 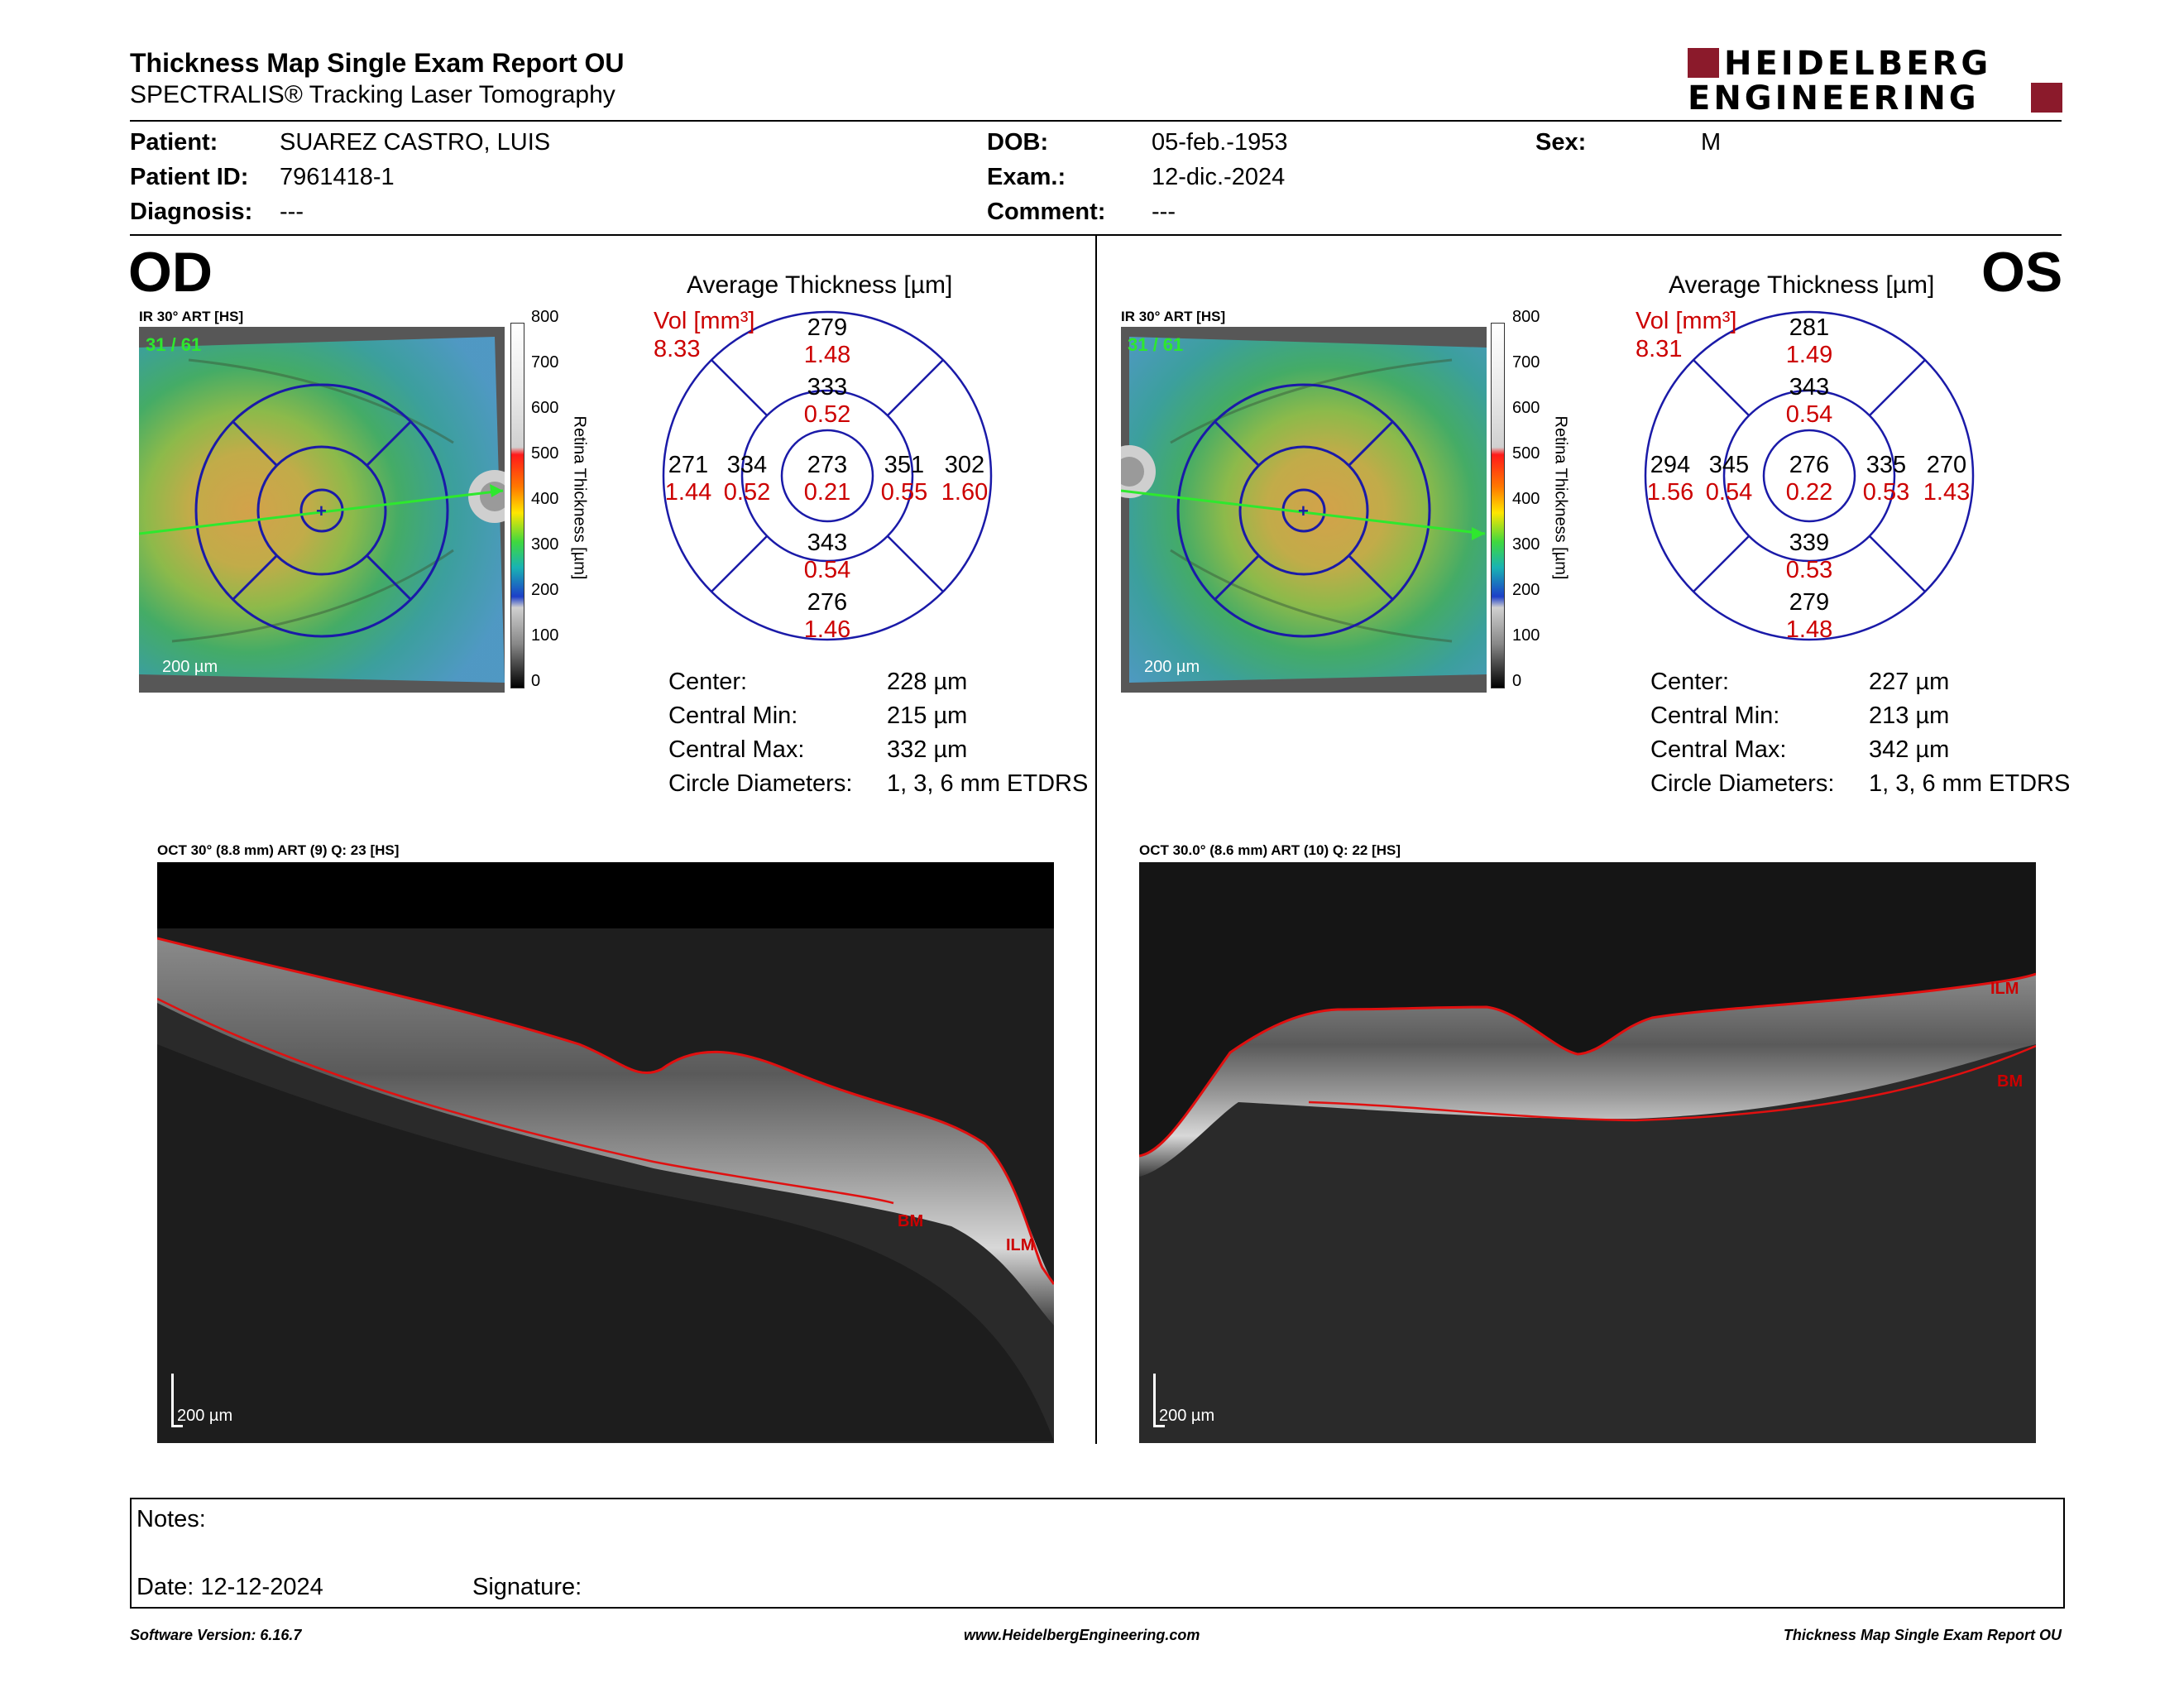 What do you see at coordinates (1219, 177) in the screenshot?
I see `exam-value: 12-dic.-2024` at bounding box center [1219, 177].